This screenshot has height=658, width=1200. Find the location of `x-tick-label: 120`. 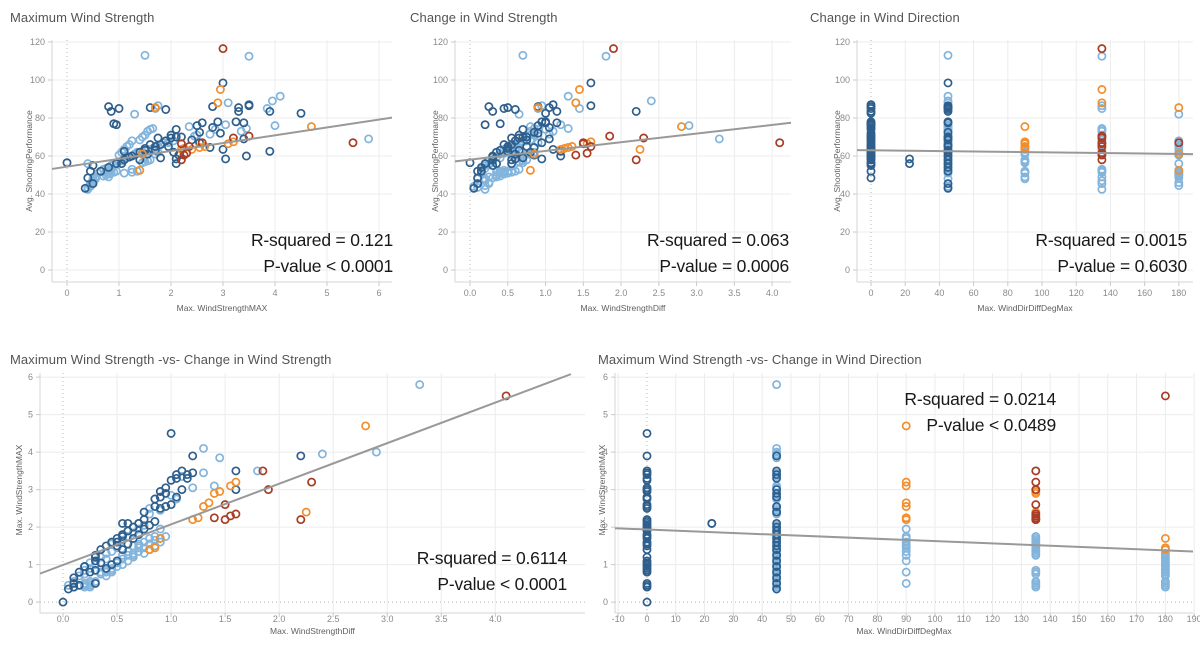

x-tick-label: 120 is located at coordinates (992, 619).